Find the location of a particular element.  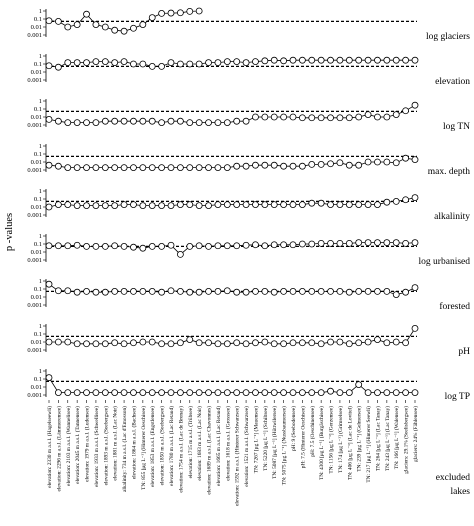

panel-2: 10.10.010.001 log TN is located at coordinates (248, 115).